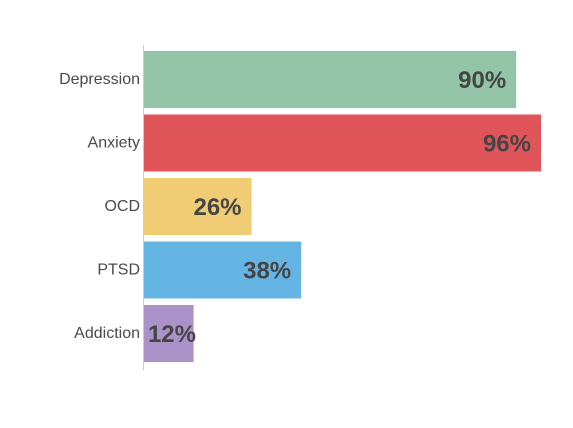 Image resolution: width=573 pixels, height=428 pixels. Describe the element at coordinates (122, 206) in the screenshot. I see `category-label-ocd: OCD` at that location.